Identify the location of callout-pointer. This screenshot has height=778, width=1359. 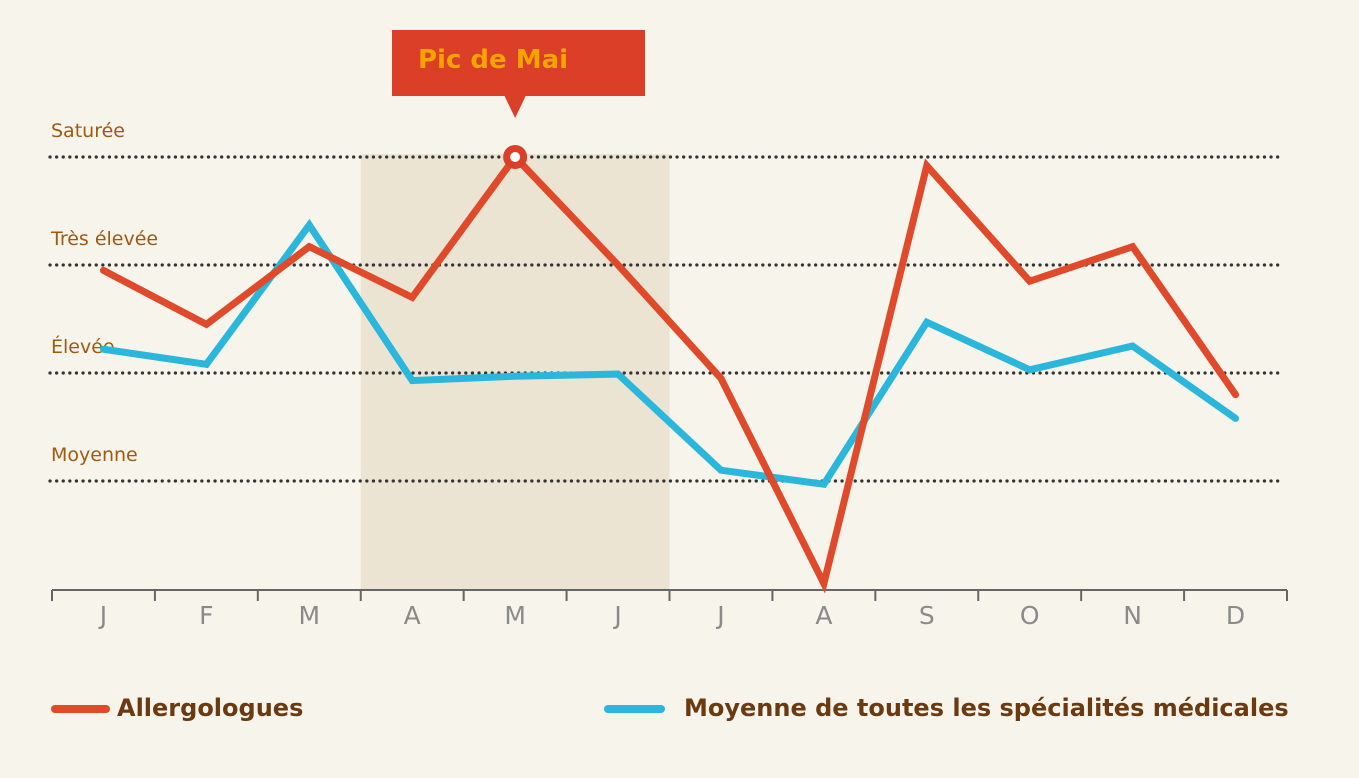
(515, 106).